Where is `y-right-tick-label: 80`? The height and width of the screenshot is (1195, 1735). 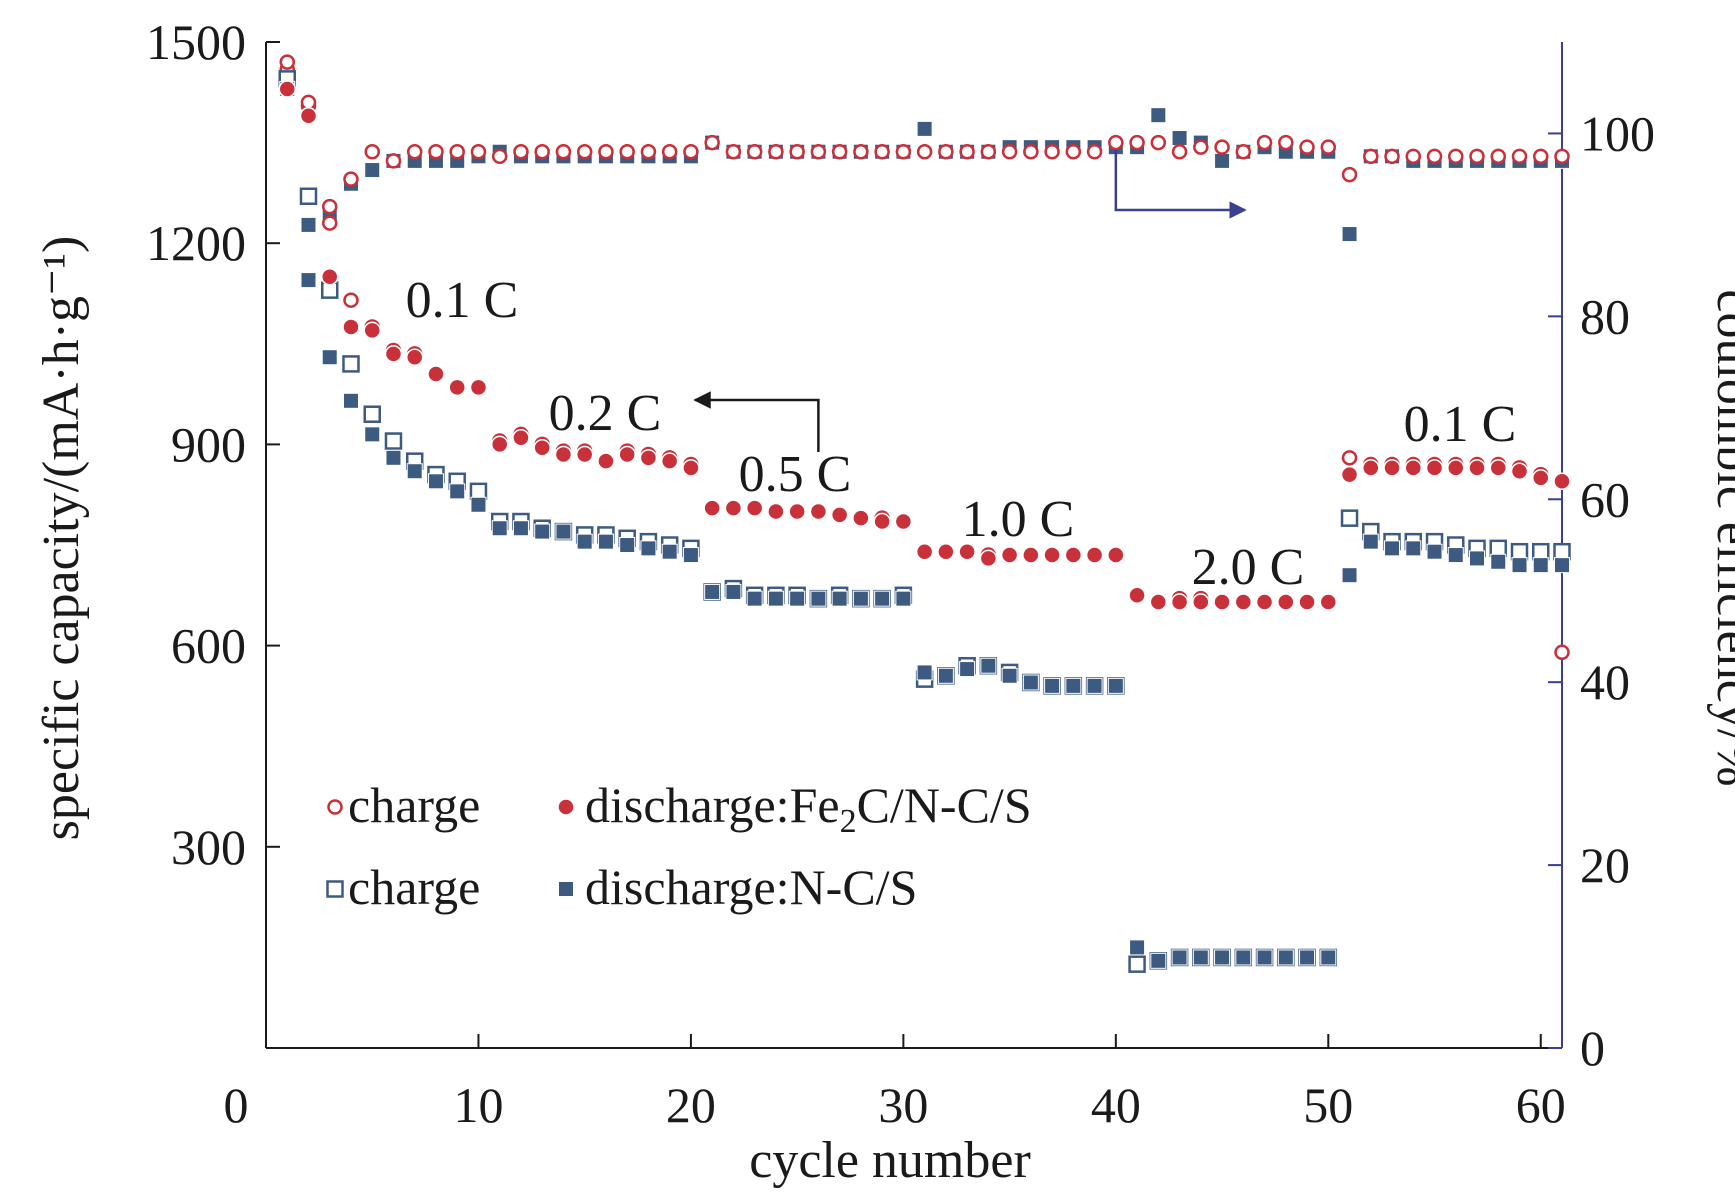
y-right-tick-label: 80 is located at coordinates (1605, 316).